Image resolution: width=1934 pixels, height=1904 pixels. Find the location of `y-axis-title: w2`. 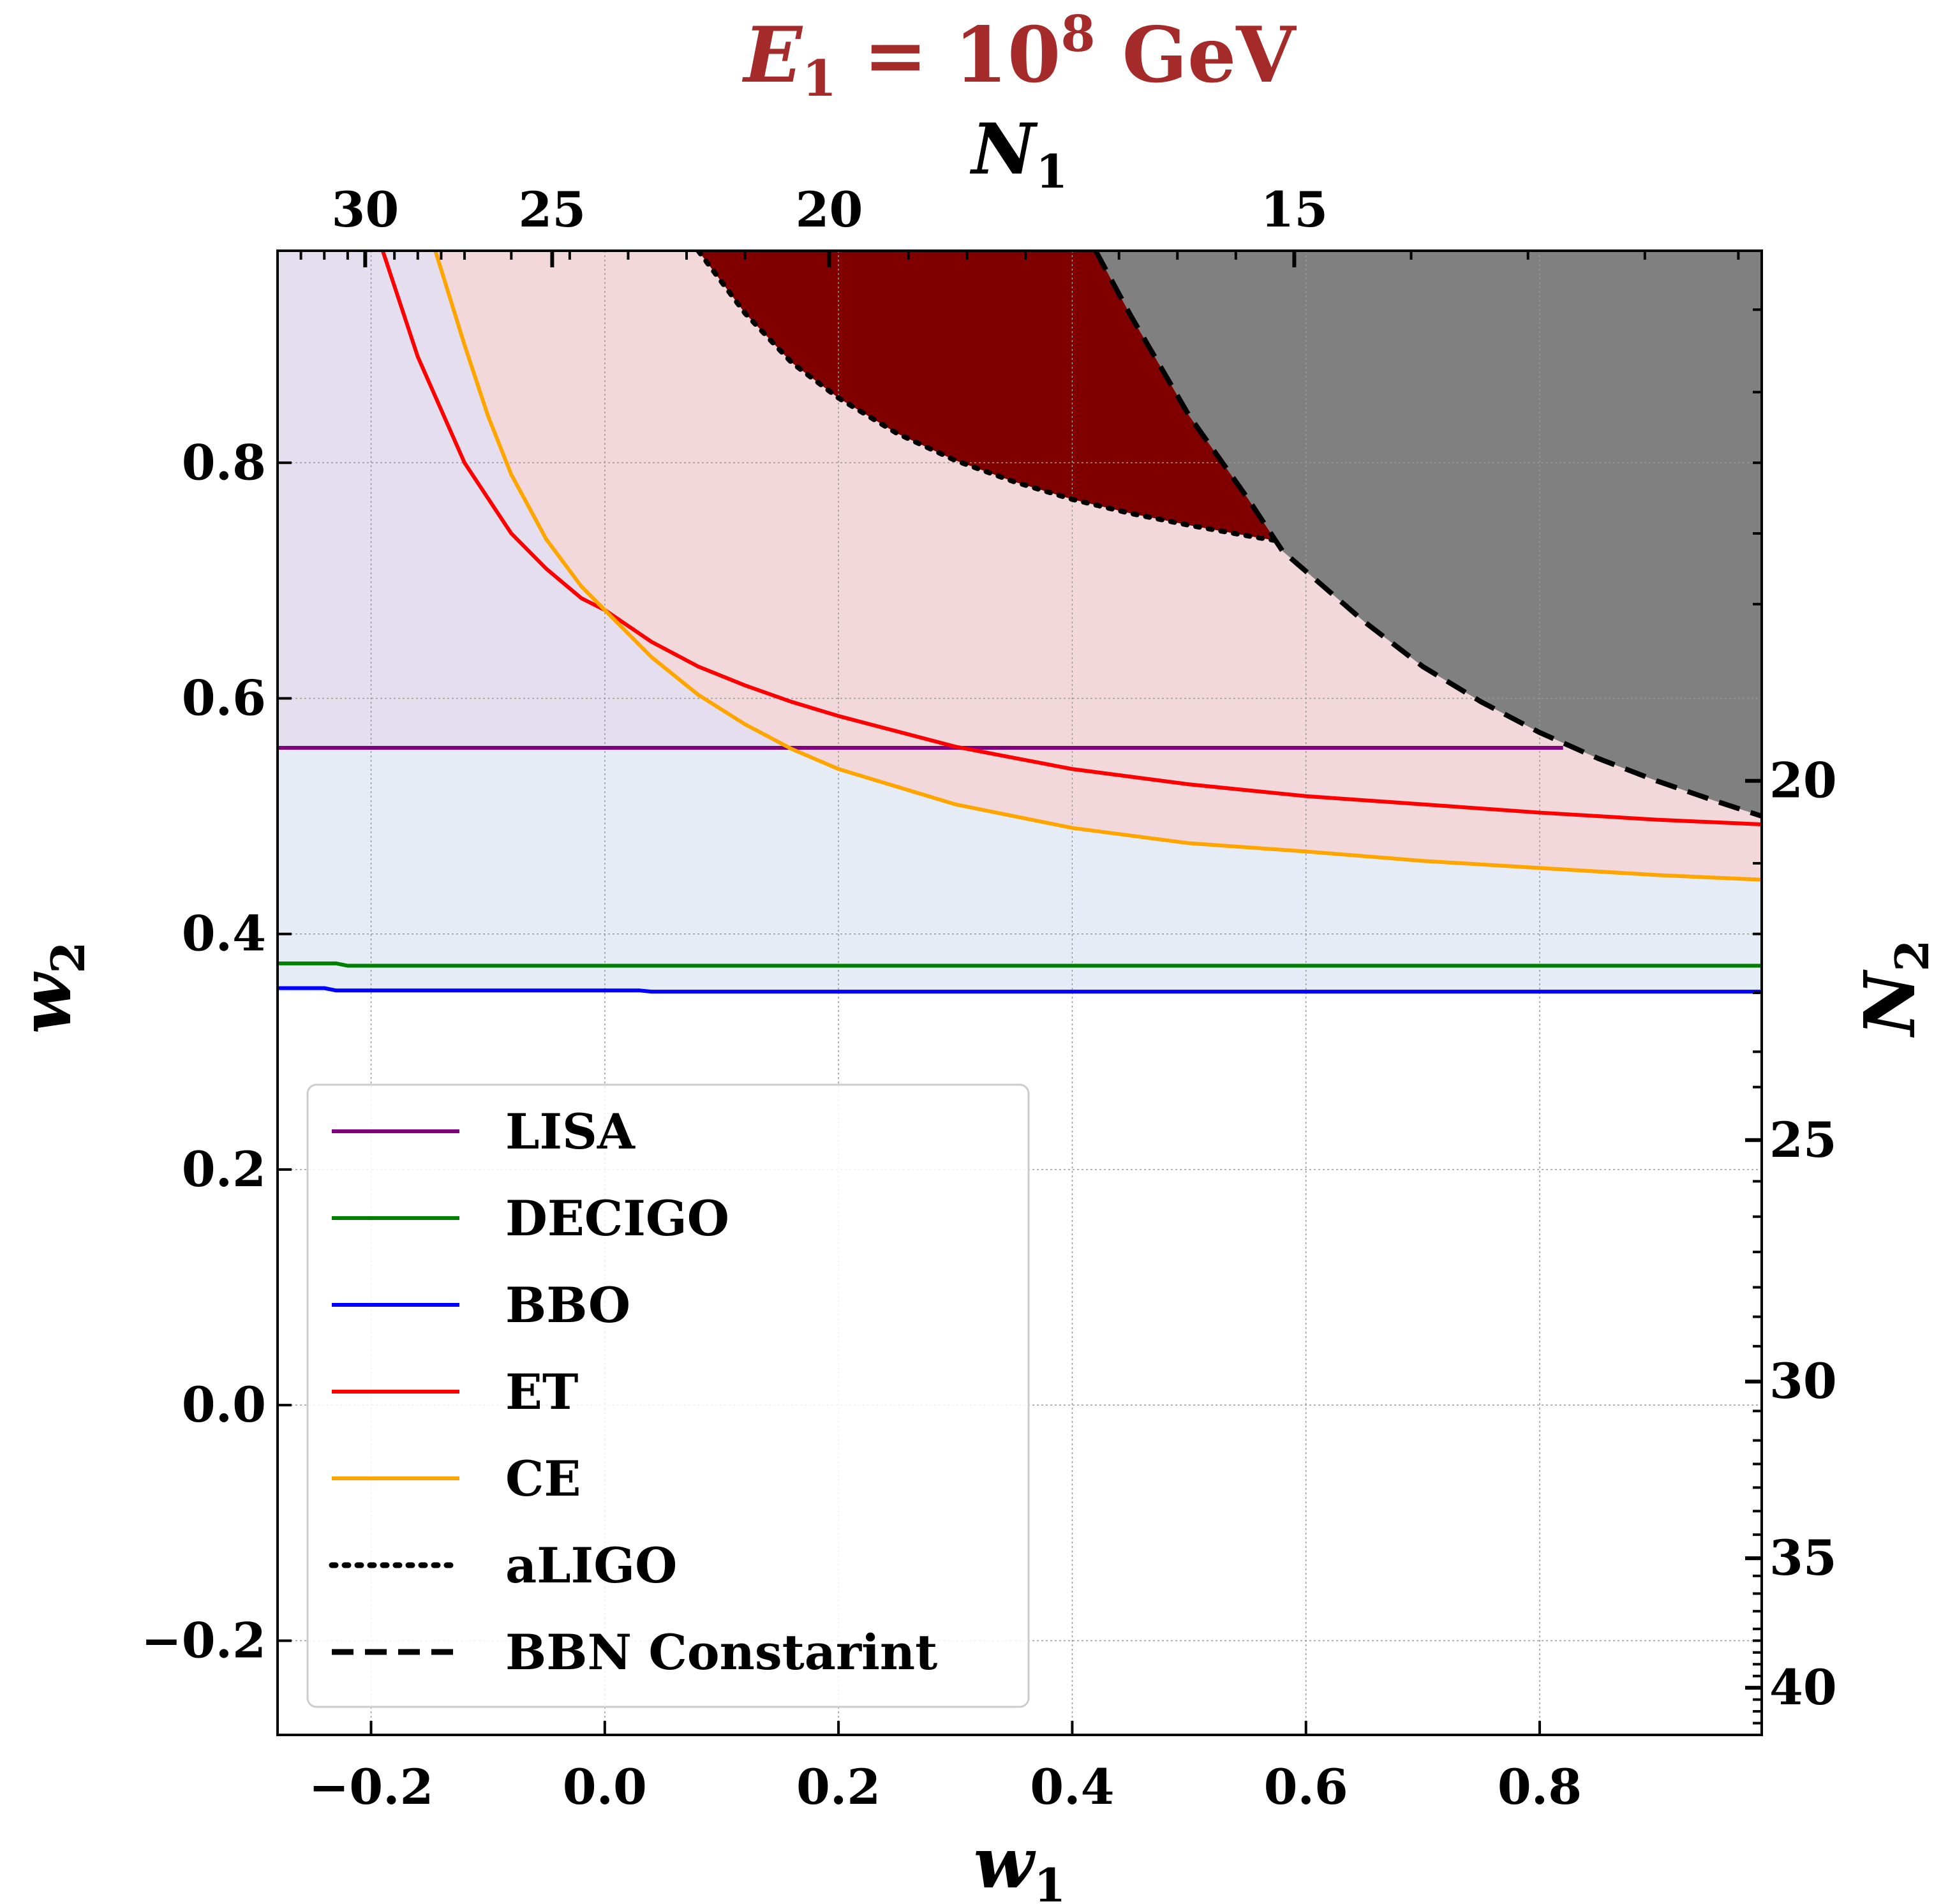

y-axis-title: w2 is located at coordinates (49, 988).